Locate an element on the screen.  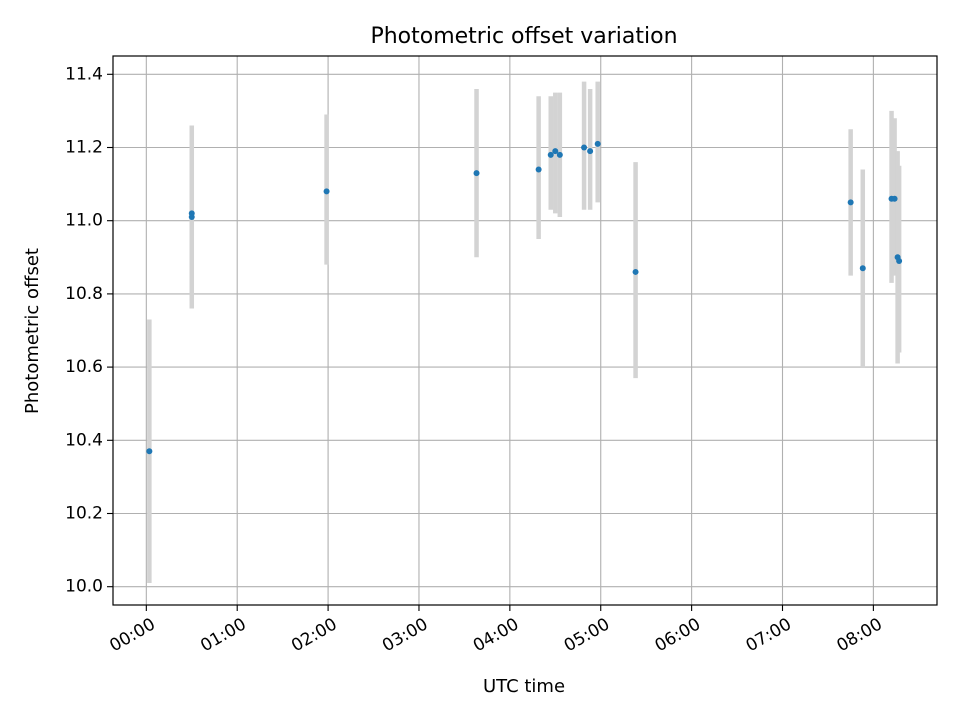
y-tick-label: 11.4 is located at coordinates (84, 74).